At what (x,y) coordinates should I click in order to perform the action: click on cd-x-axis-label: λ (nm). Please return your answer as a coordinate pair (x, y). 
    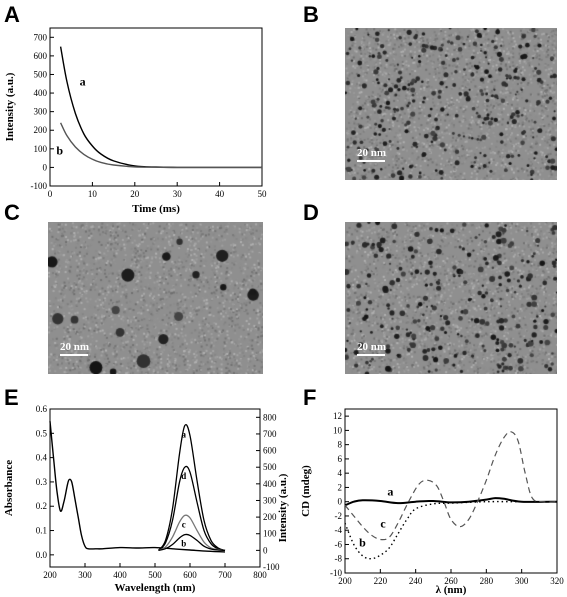
    Looking at the image, I should click on (451, 590).